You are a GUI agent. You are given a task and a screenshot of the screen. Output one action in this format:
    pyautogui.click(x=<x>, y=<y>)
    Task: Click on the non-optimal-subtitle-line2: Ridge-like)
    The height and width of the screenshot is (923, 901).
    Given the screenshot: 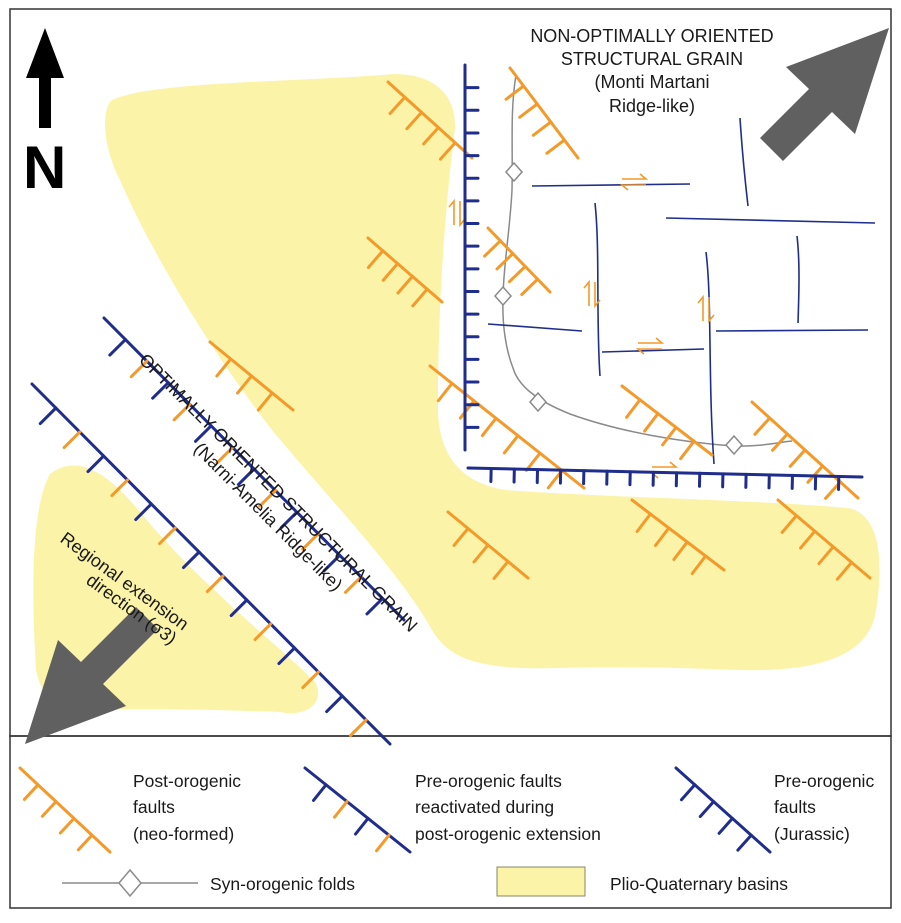 What is the action you would take?
    pyautogui.click(x=652, y=106)
    